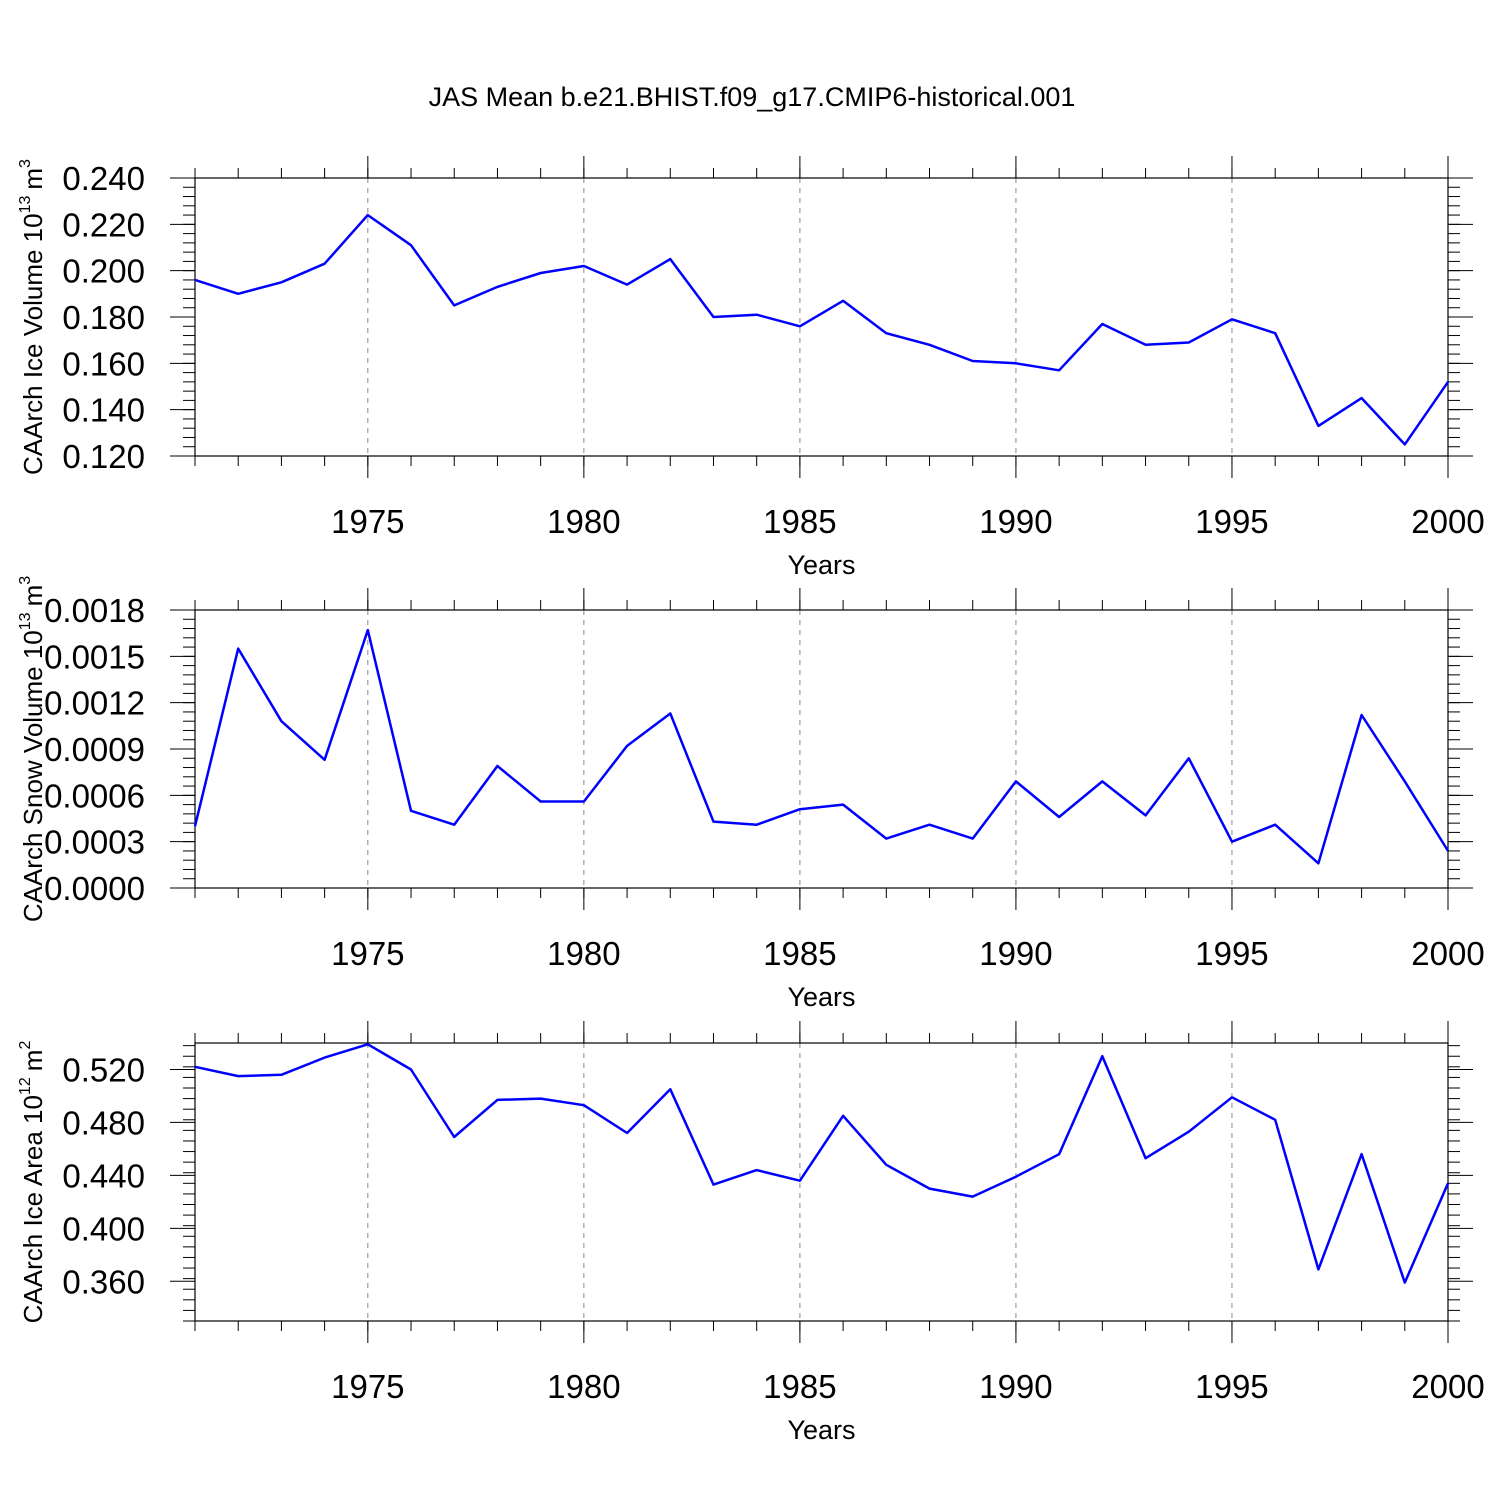 Image resolution: width=1500 pixels, height=1500 pixels. Describe the element at coordinates (94, 795) in the screenshot. I see `y-tick-label: 0.0006` at that location.